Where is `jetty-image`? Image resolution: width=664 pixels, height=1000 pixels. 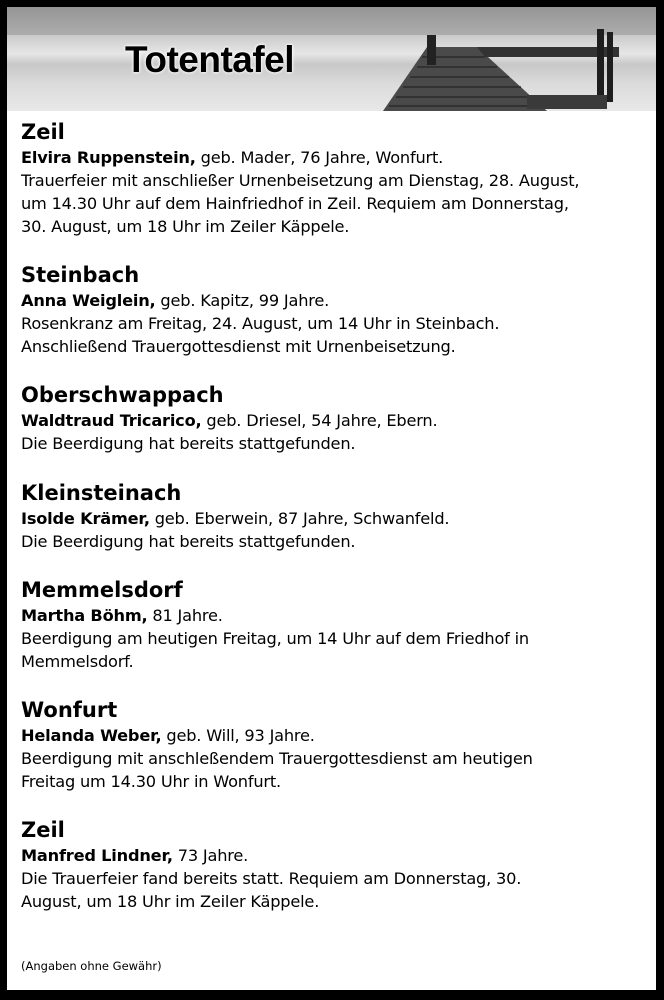 jetty-image is located at coordinates (331, 59).